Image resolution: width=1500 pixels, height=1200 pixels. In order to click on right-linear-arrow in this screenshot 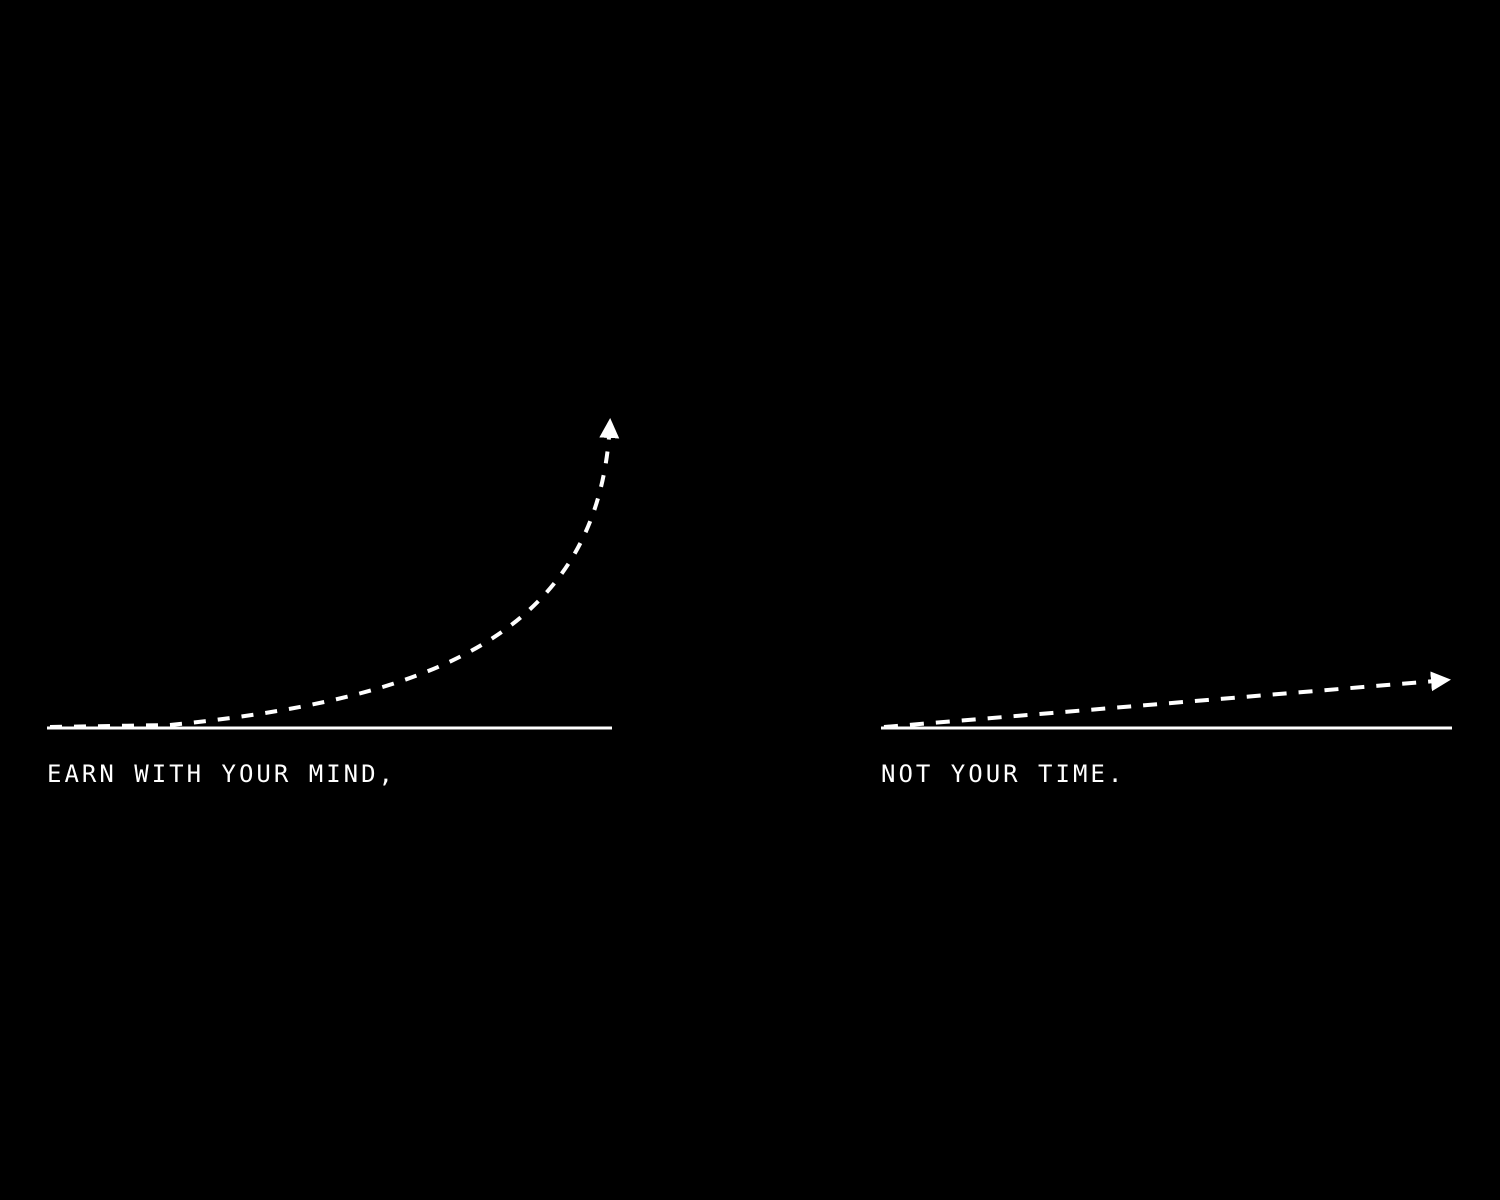, I will do `click(1167, 700)`.